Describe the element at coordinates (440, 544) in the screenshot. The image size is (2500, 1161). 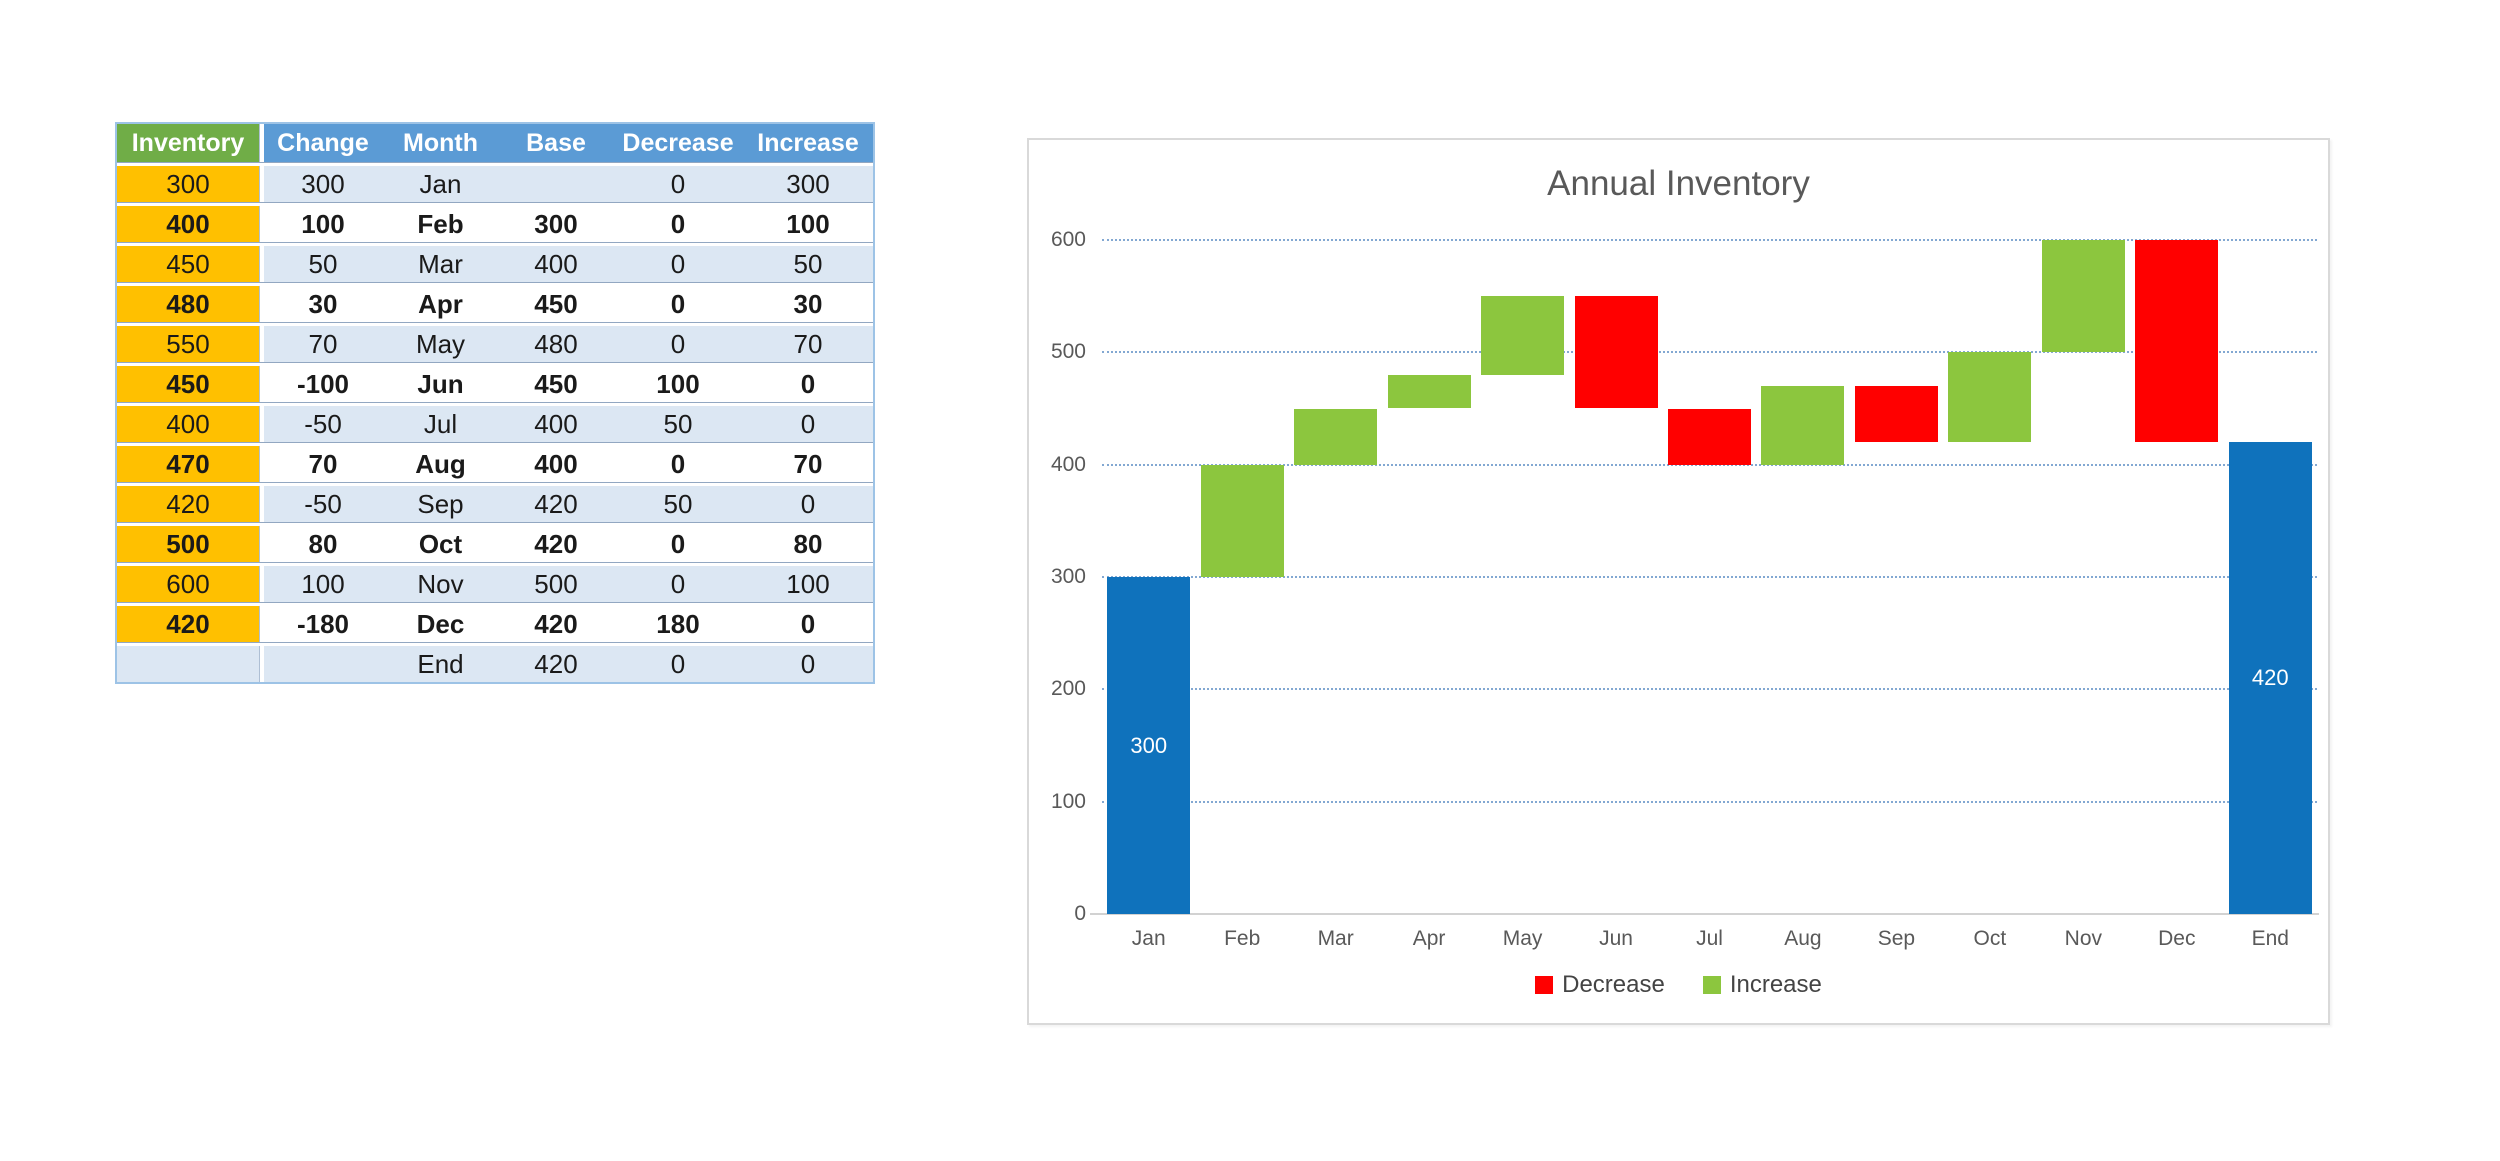
I see `table-cell-month: Oct` at that location.